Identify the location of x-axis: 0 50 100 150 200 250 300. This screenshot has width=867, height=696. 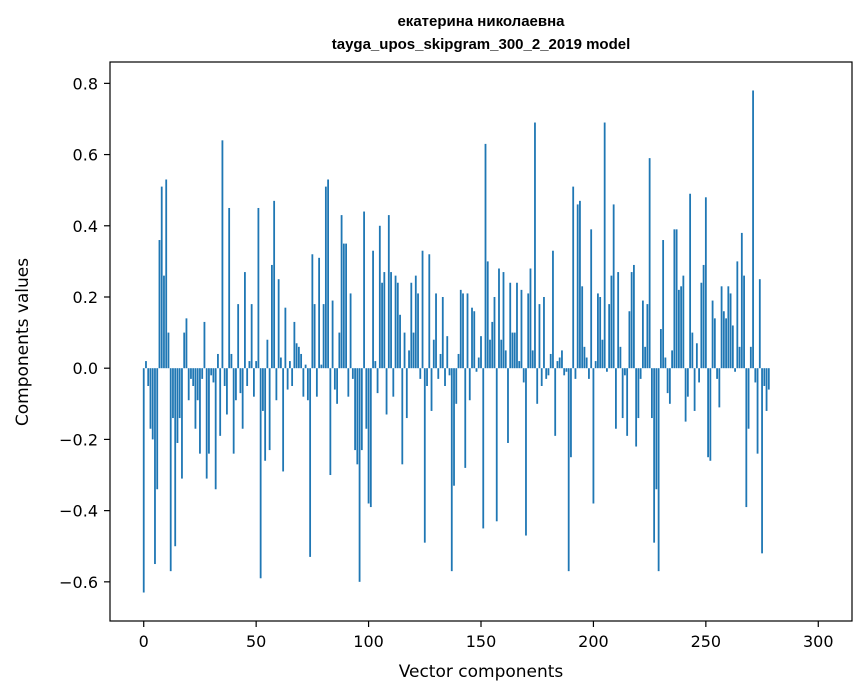
(486, 636).